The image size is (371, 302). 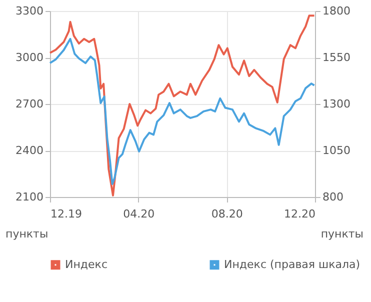 I want to click on y-tick-label: 2100, so click(x=30, y=197).